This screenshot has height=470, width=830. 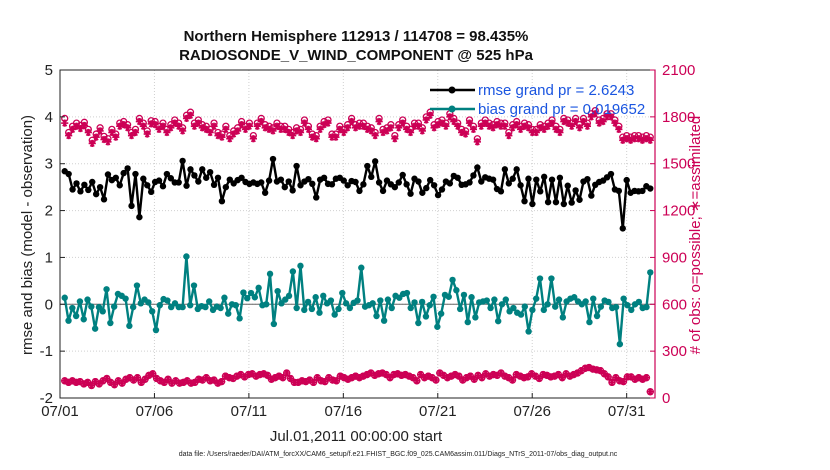 What do you see at coordinates (674, 304) in the screenshot?
I see `y2-tick-label: 600` at bounding box center [674, 304].